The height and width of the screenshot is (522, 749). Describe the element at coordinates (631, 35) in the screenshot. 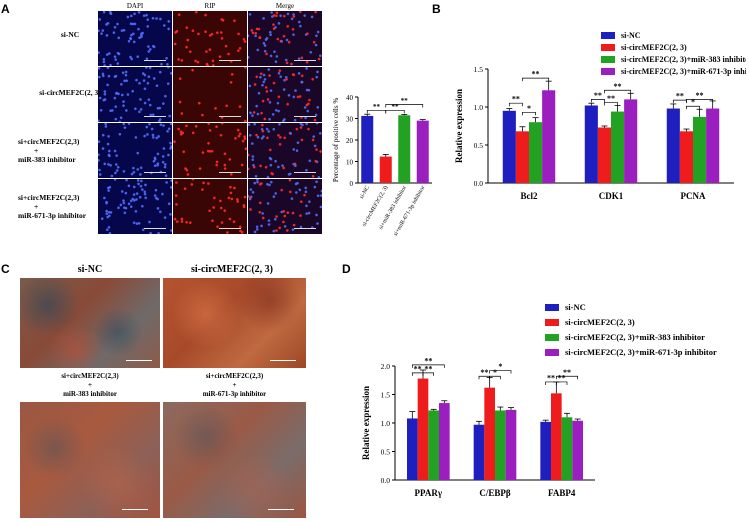

I see `legend-label: si-NC` at that location.